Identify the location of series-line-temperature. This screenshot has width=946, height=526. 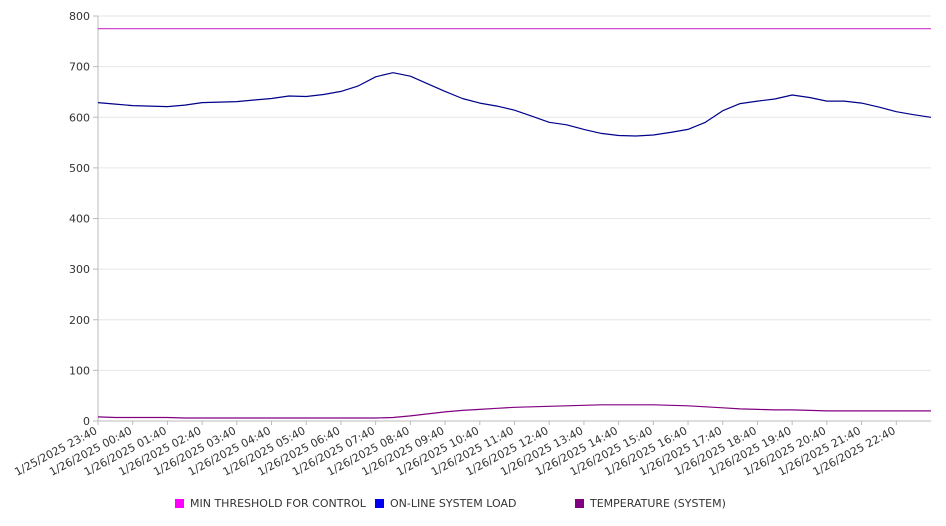
(514, 411).